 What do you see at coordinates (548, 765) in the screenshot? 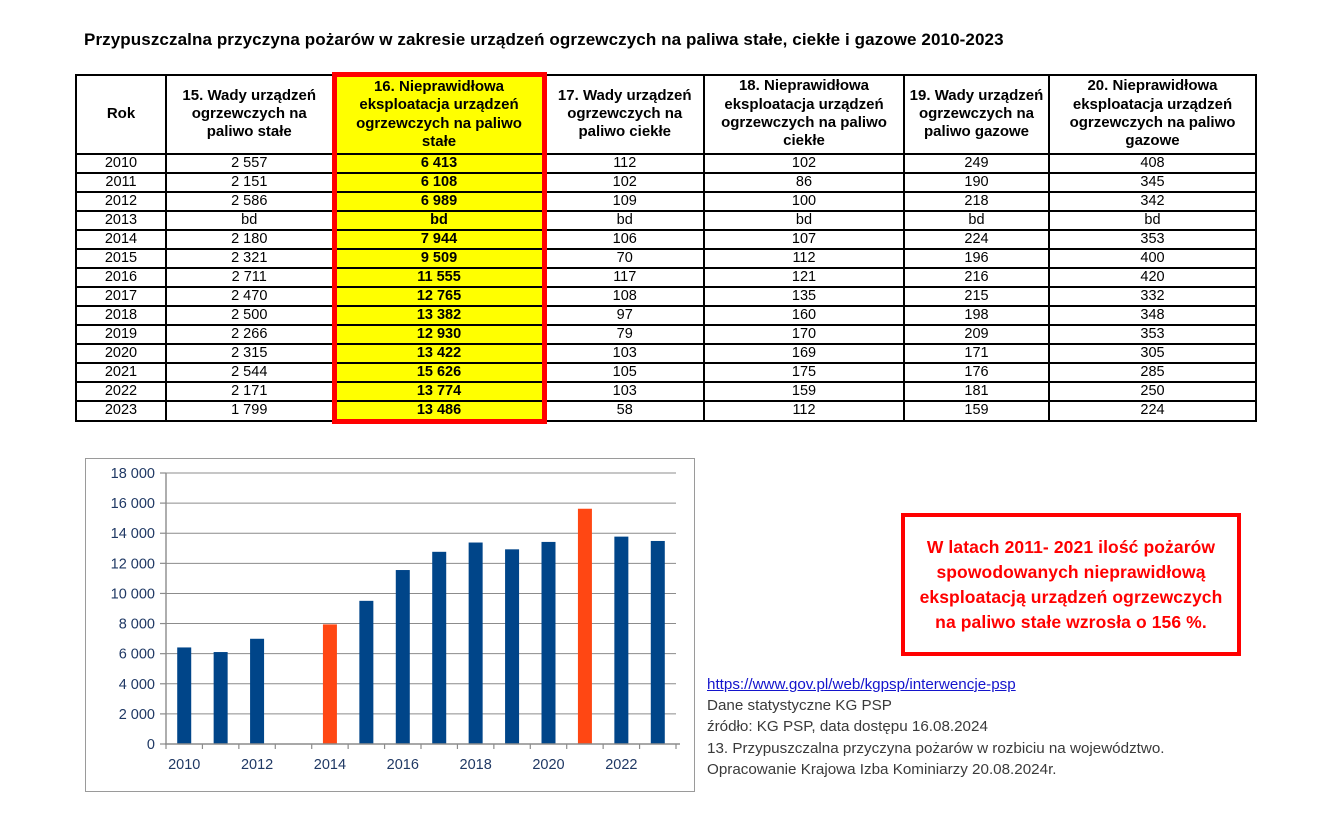
I see `x-tick-label: 2020` at bounding box center [548, 765].